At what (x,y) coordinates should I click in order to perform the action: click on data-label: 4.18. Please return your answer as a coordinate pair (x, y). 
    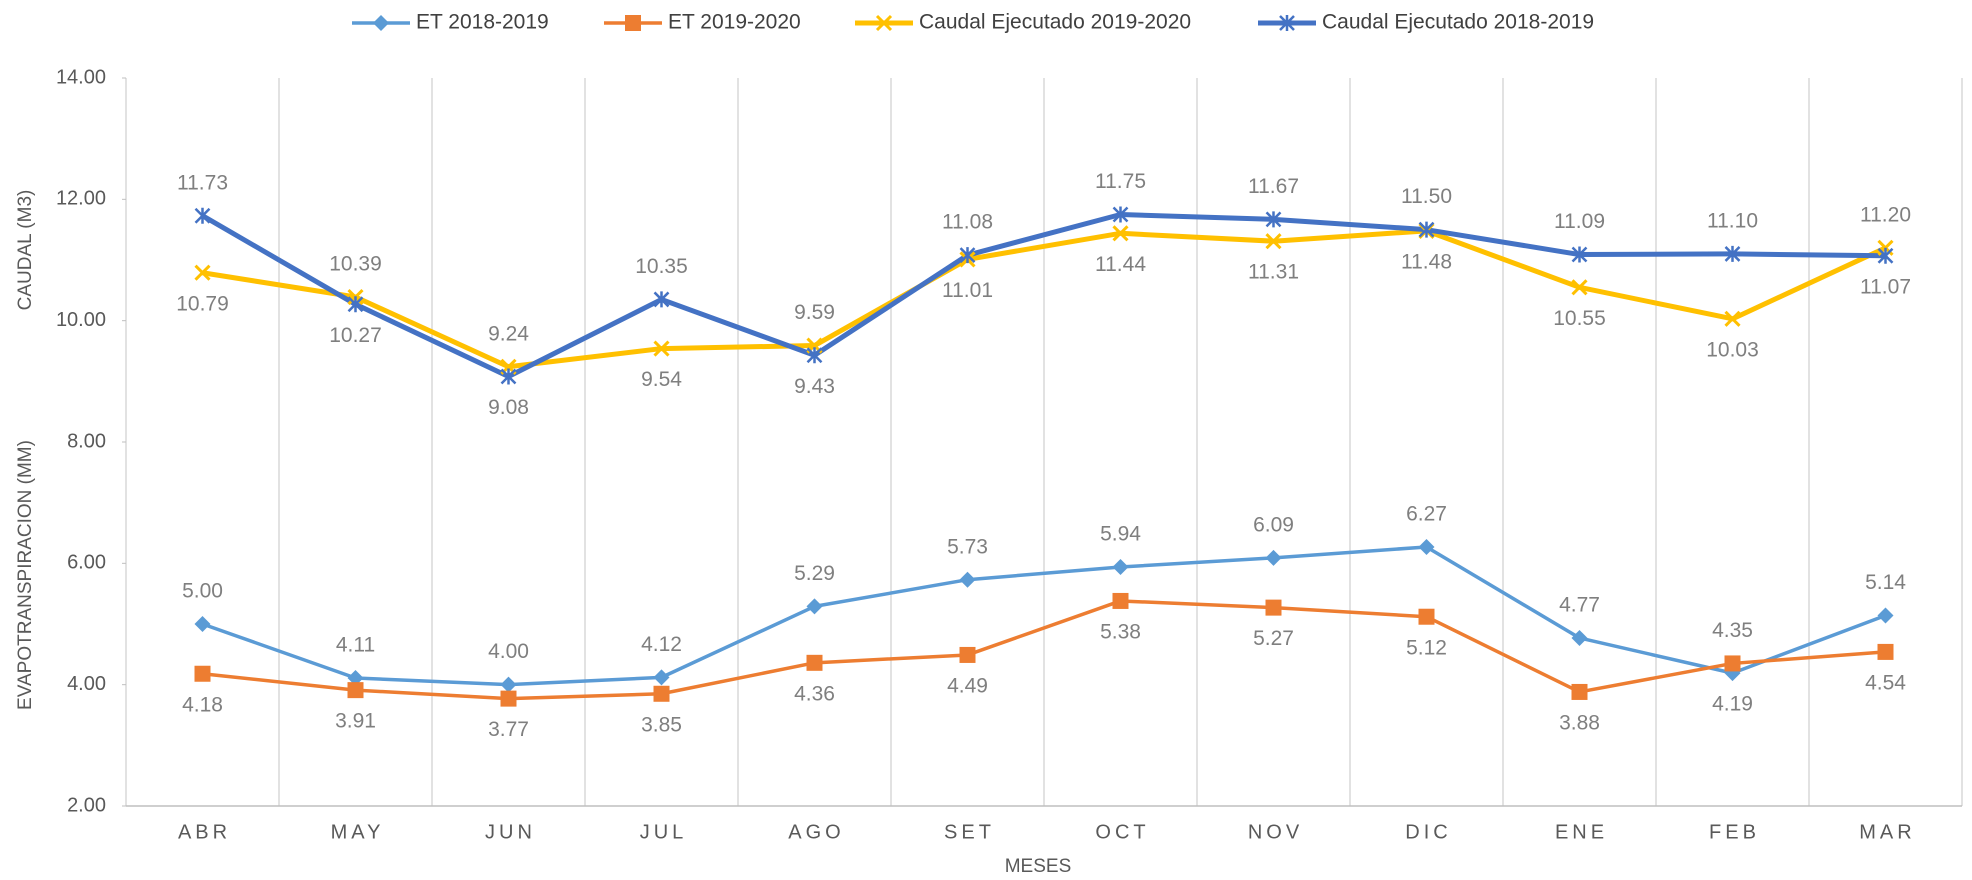
    Looking at the image, I should click on (202, 704).